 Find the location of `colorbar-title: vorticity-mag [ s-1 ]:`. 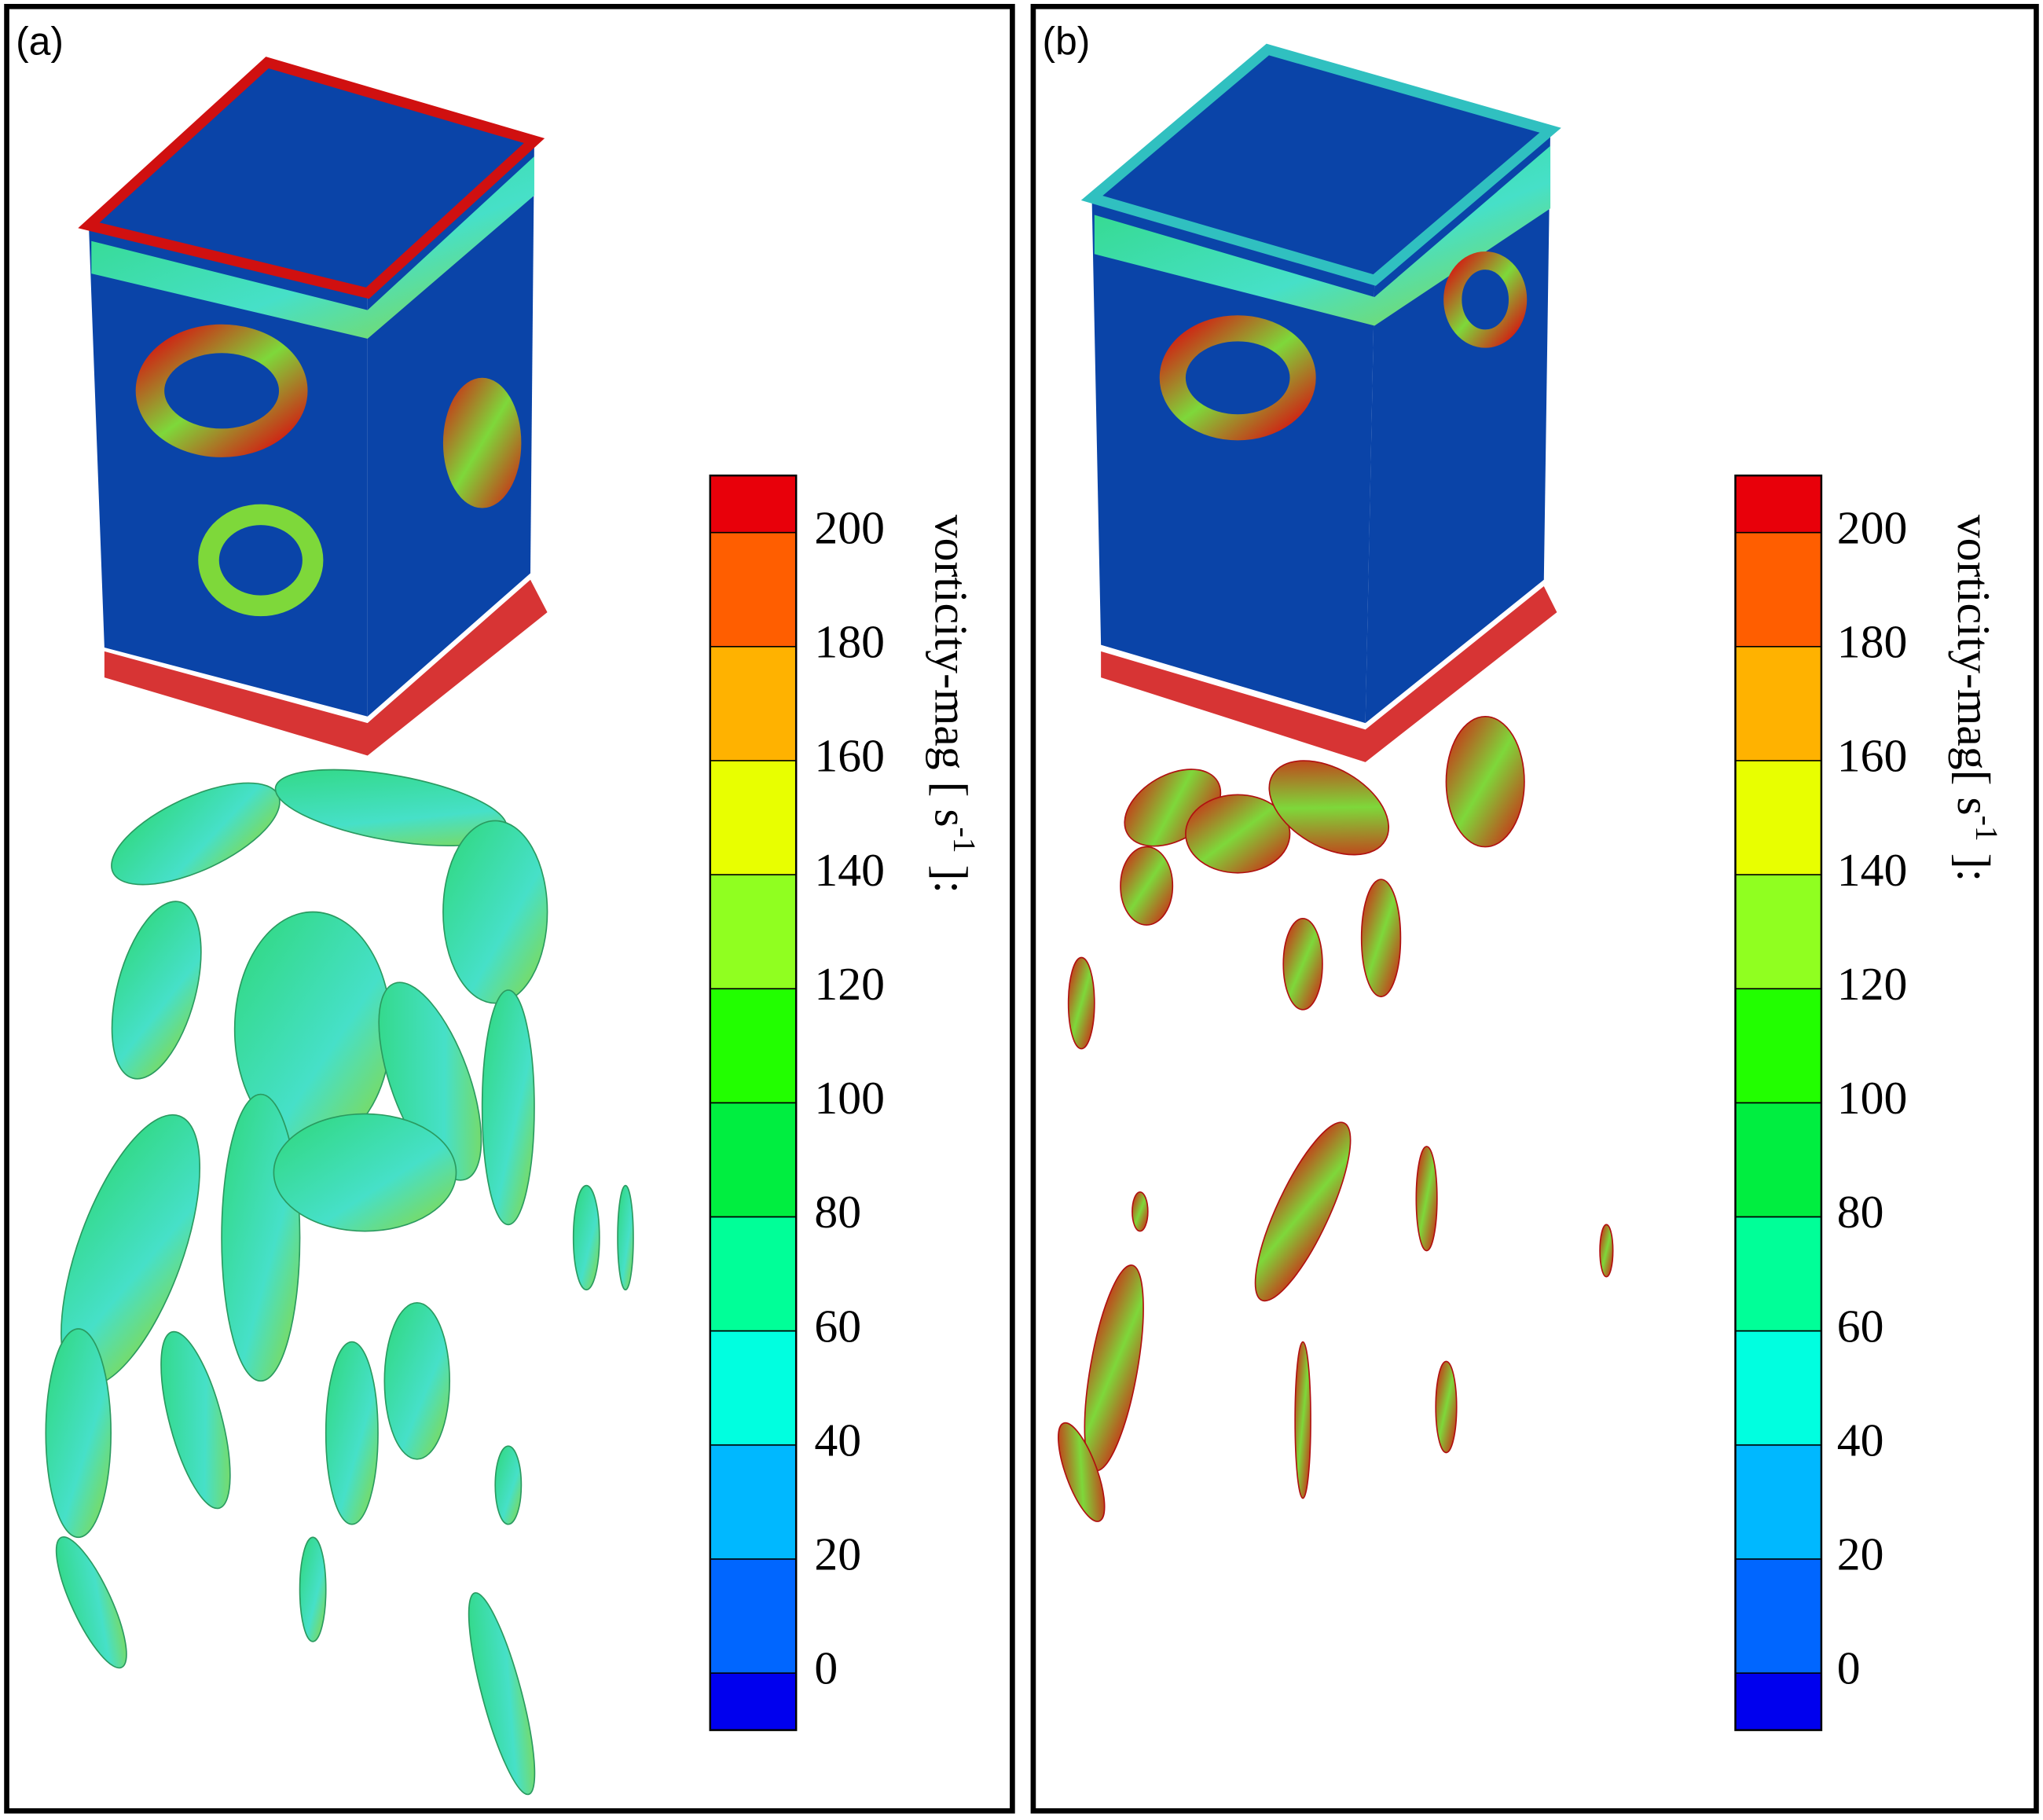

colorbar-title: vorticity-mag [ s-1 ]: is located at coordinates (953, 704).